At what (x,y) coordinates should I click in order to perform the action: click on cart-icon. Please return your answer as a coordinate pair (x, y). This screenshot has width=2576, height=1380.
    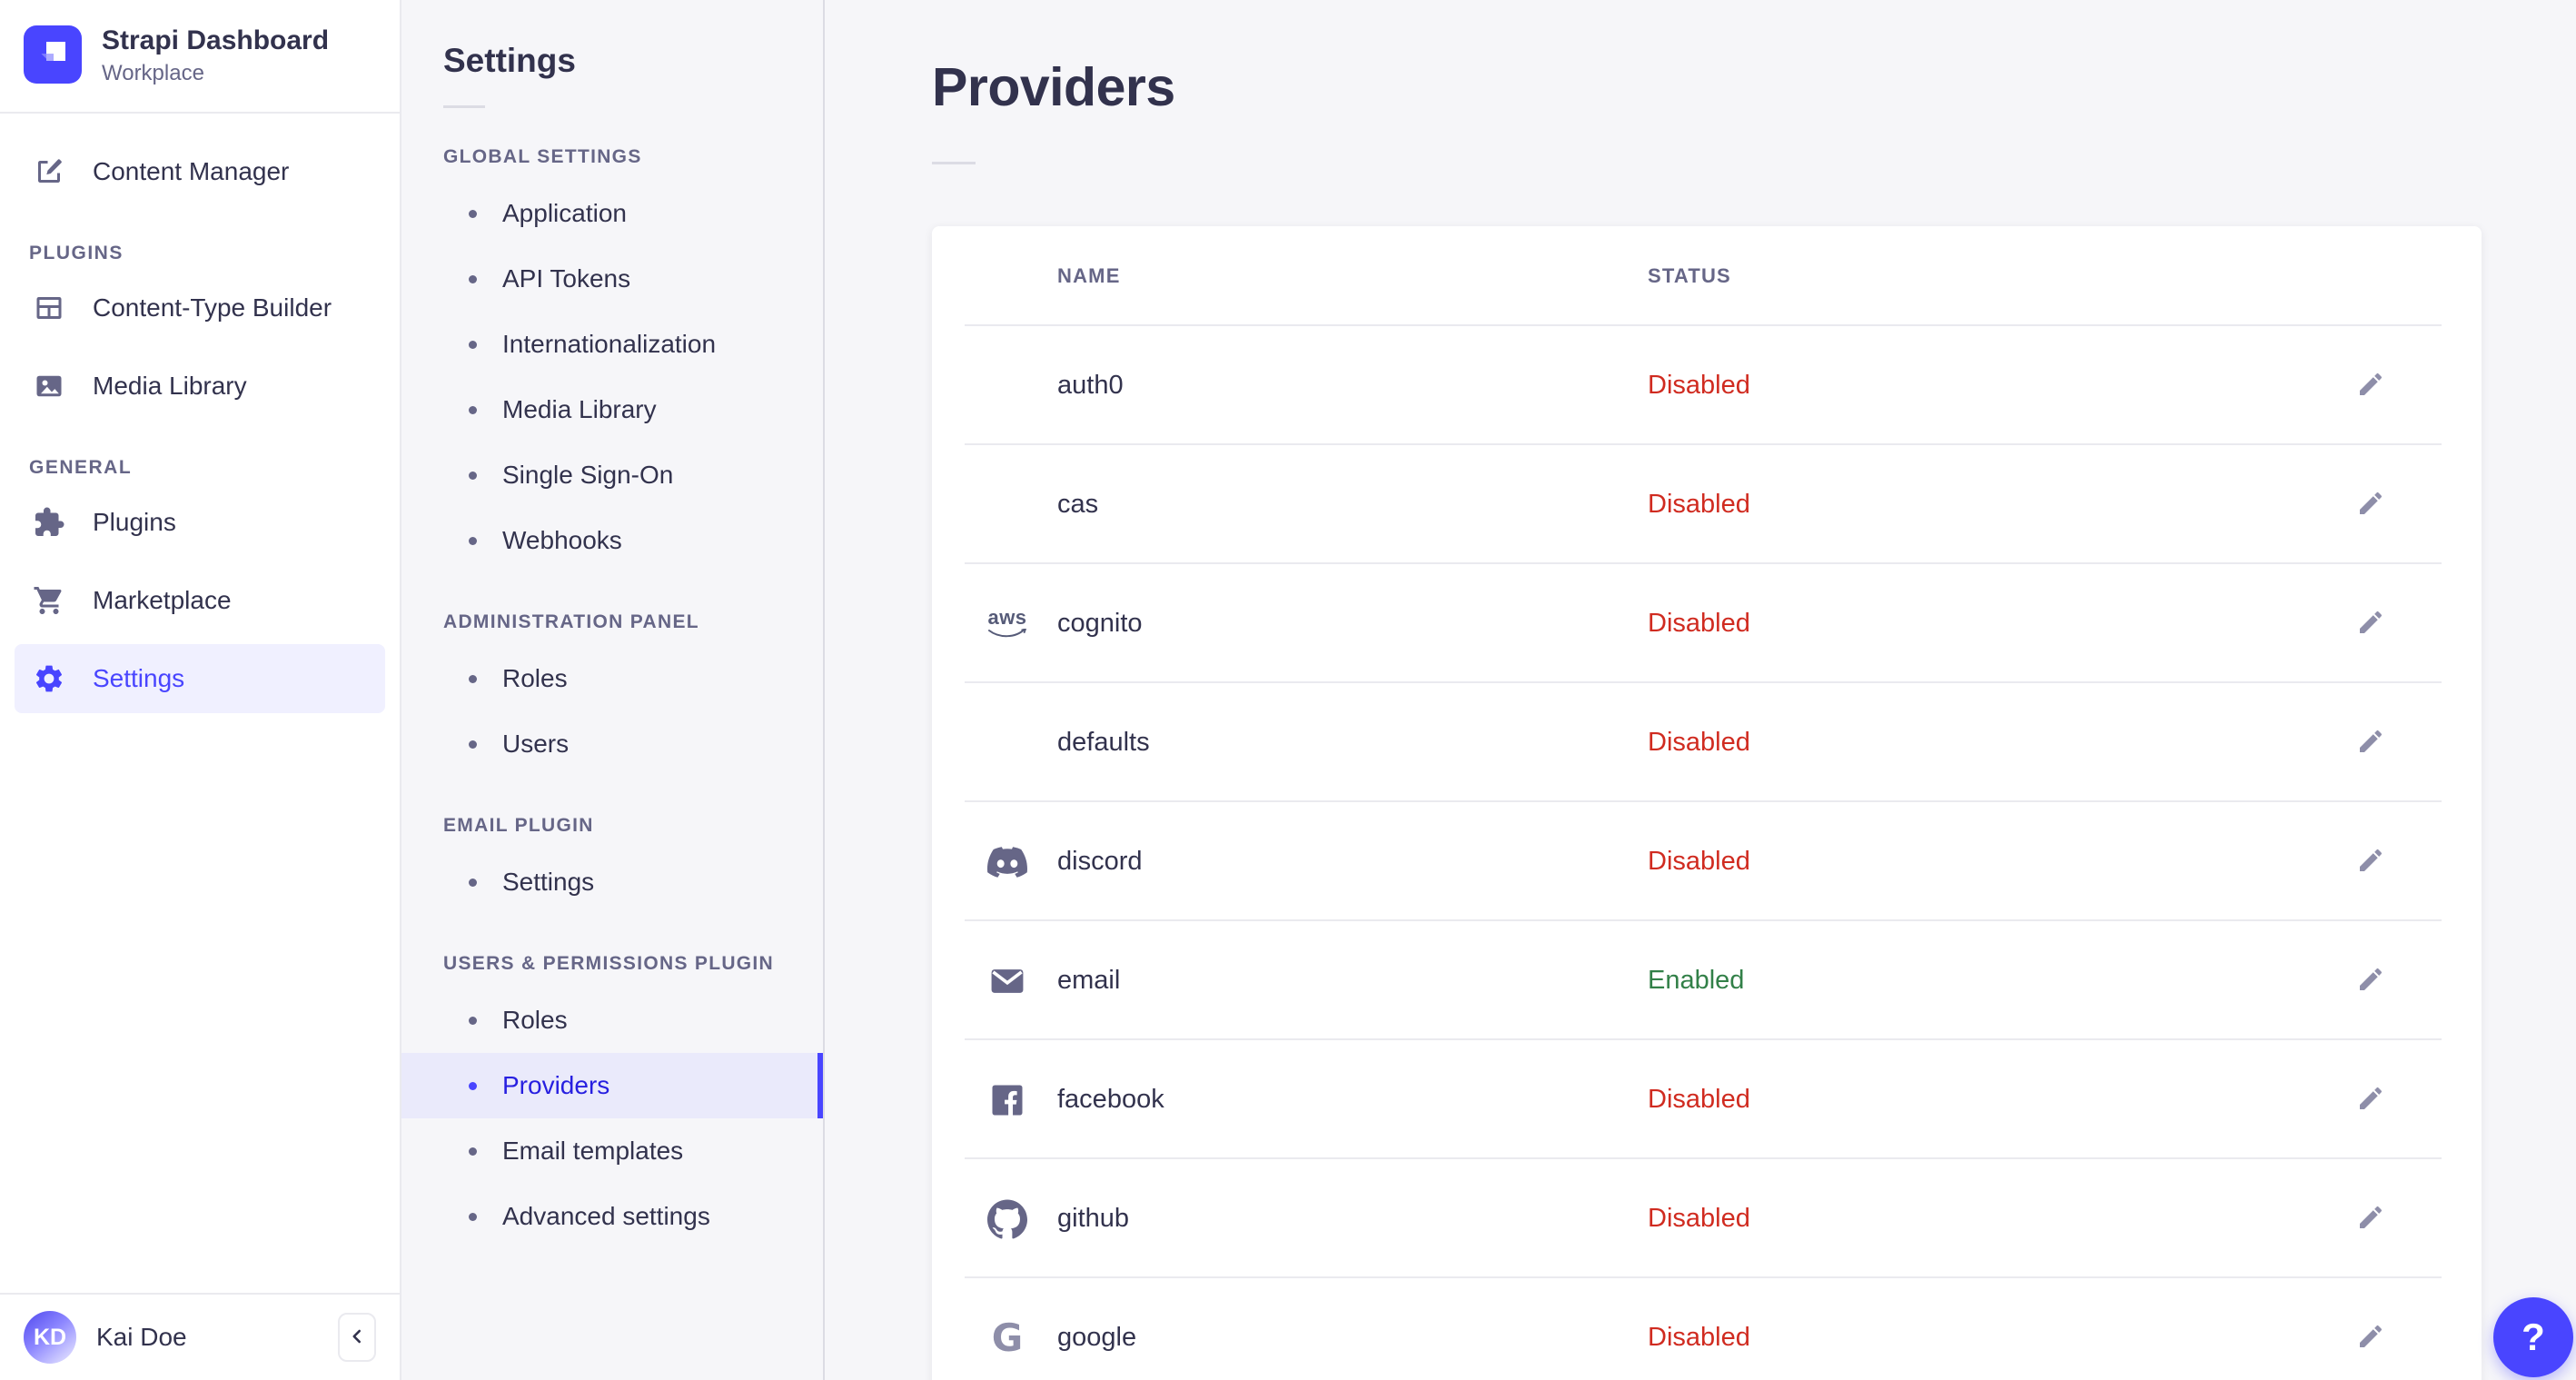
    Looking at the image, I should click on (49, 600).